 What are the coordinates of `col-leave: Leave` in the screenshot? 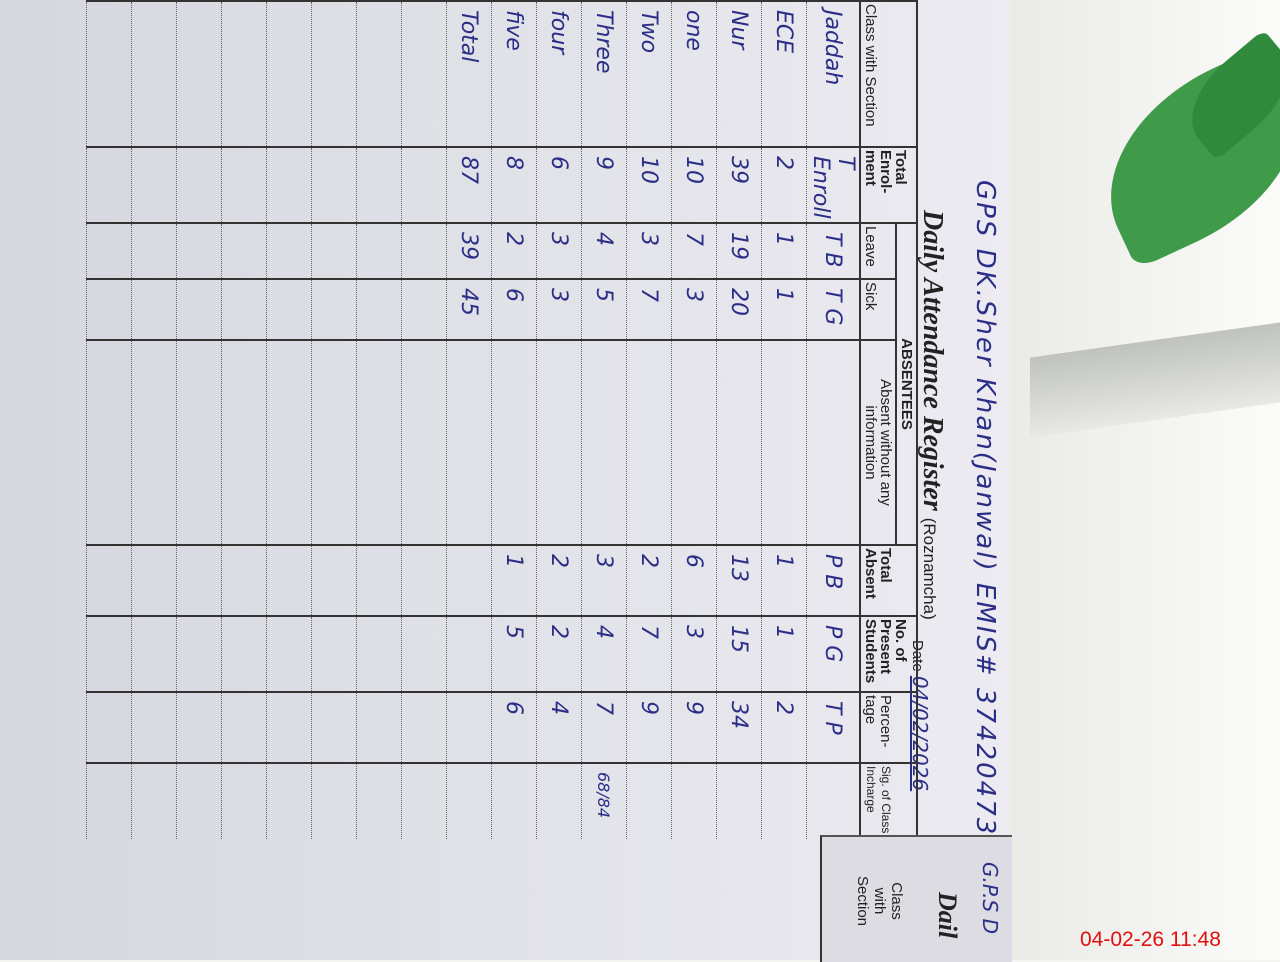 It's located at (878, 251).